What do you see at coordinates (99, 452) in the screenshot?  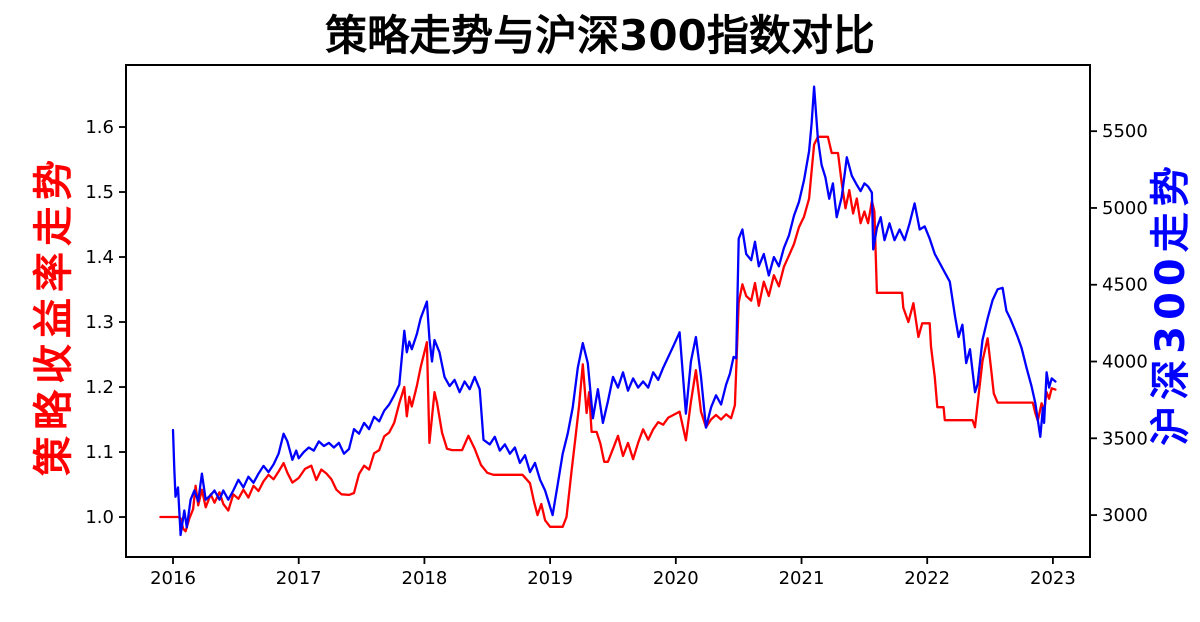 I see `left-tick-label: 1.1` at bounding box center [99, 452].